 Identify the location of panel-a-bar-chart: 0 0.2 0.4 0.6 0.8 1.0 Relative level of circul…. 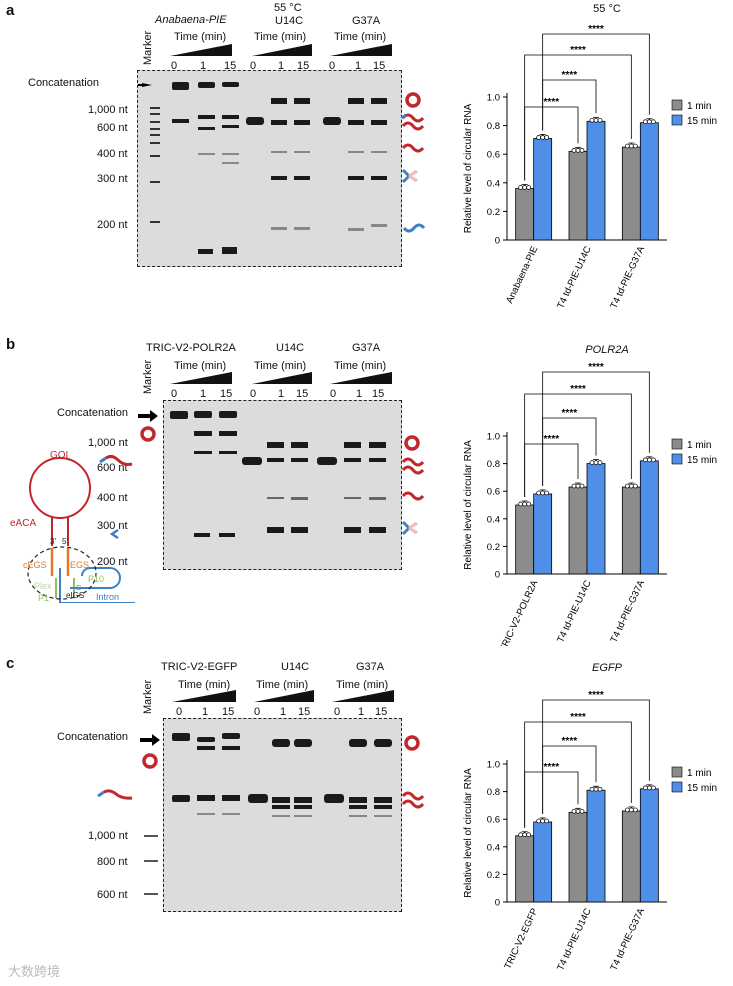
(590, 167).